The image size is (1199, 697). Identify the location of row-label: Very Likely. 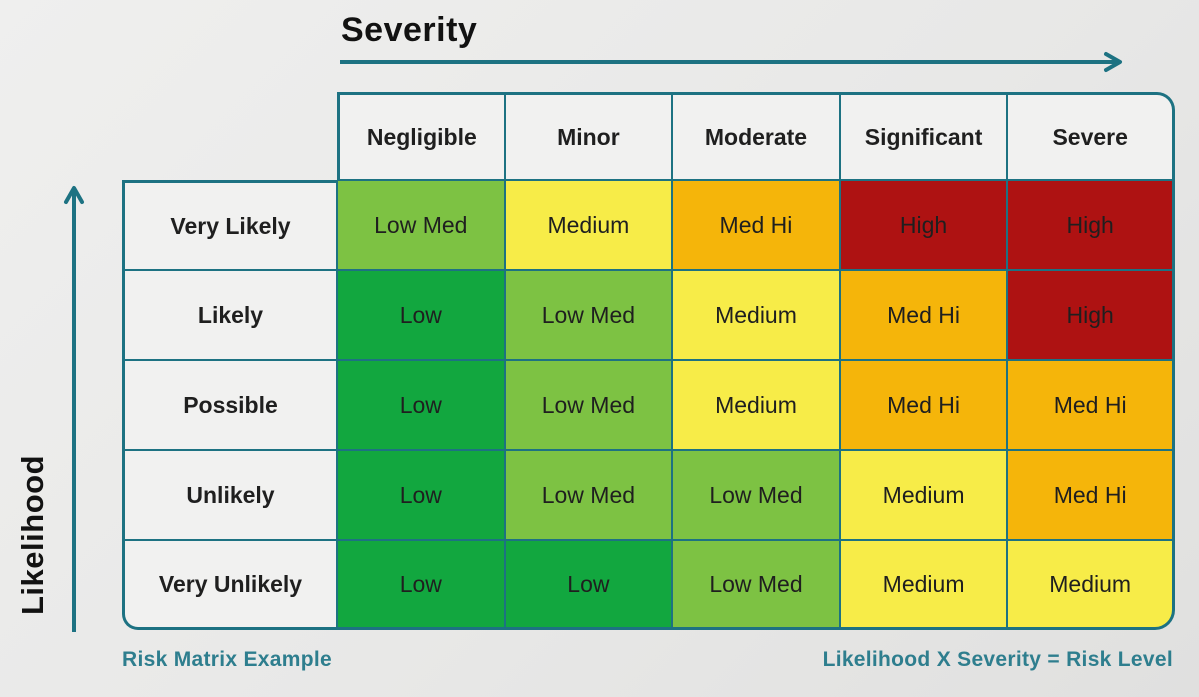
(229, 225).